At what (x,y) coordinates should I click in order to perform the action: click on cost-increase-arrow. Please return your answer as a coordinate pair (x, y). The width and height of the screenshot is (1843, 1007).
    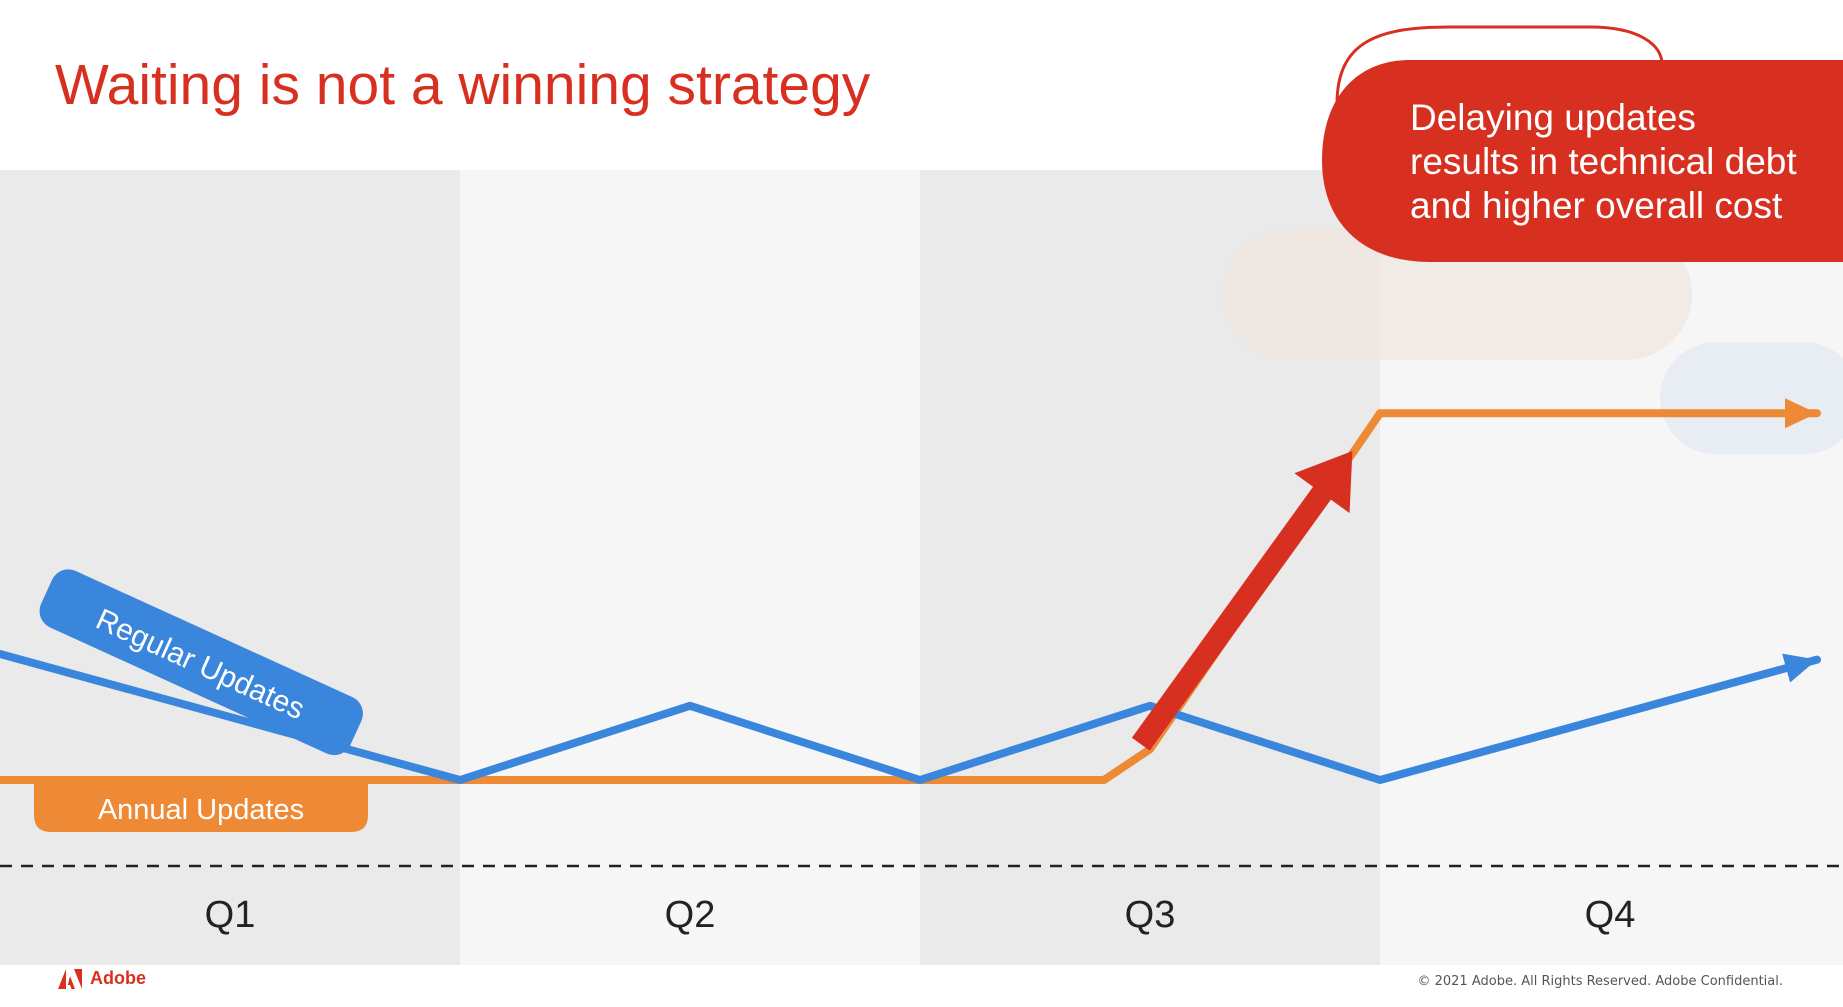
    Looking at the image, I should click on (1242, 601).